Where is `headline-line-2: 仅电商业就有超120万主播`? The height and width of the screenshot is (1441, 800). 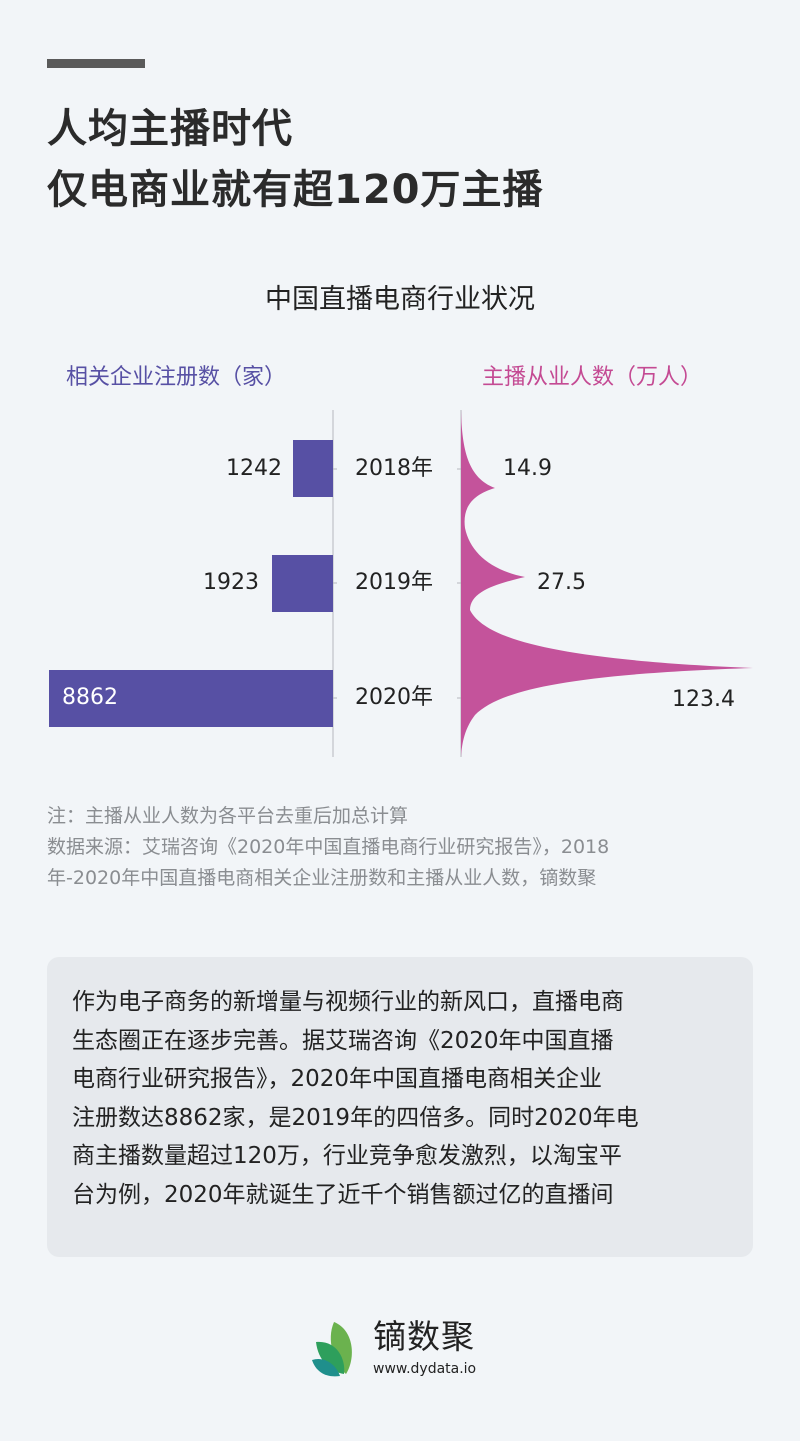 headline-line-2: 仅电商业就有超120万主播 is located at coordinates (295, 190).